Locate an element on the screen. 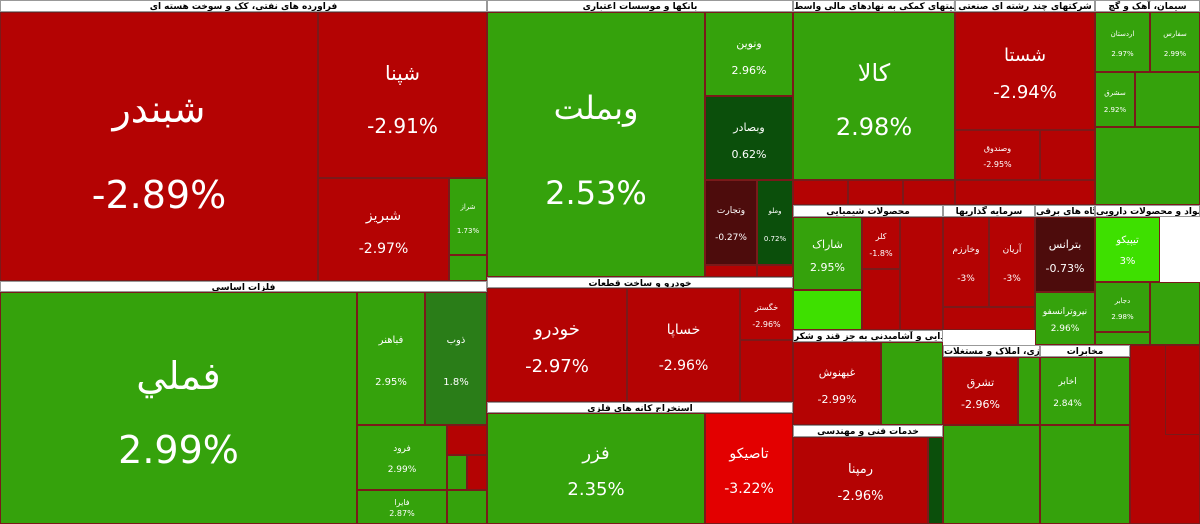  stock-tile: تیپیکو 3% is located at coordinates (1127, 249).